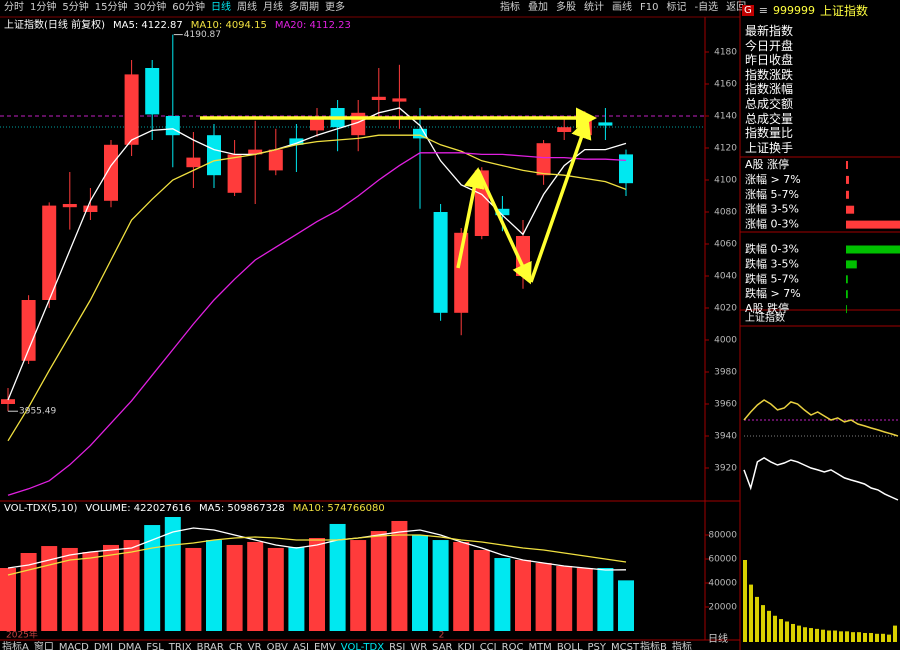  I want to click on indicator-tab: SAR, so click(442, 646).